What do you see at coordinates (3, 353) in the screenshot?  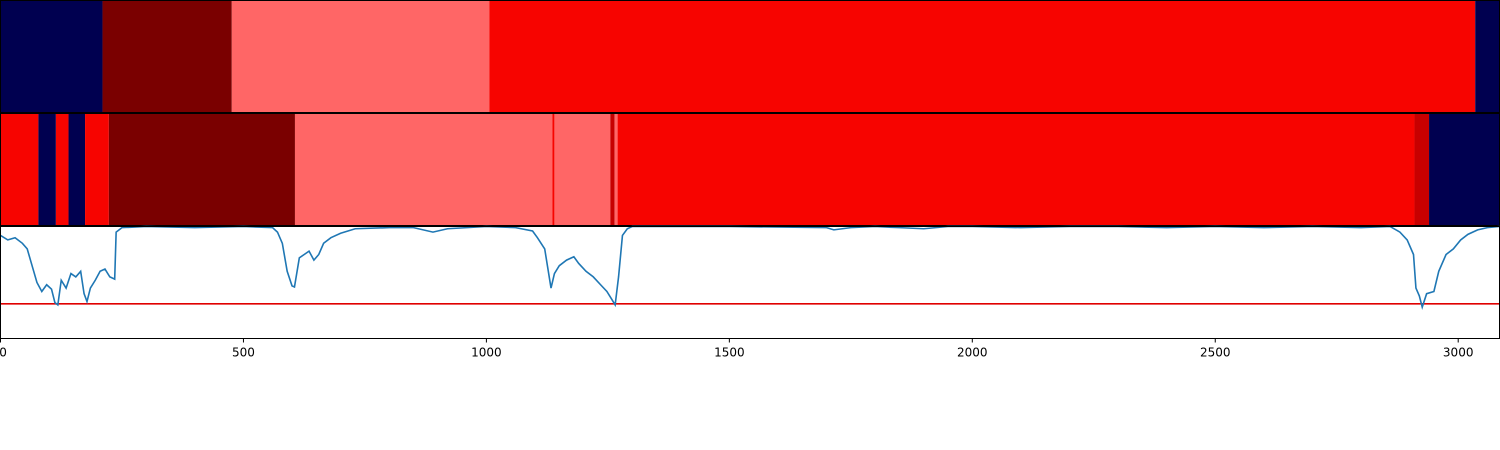 I see `x-tick-label-0: 0` at bounding box center [3, 353].